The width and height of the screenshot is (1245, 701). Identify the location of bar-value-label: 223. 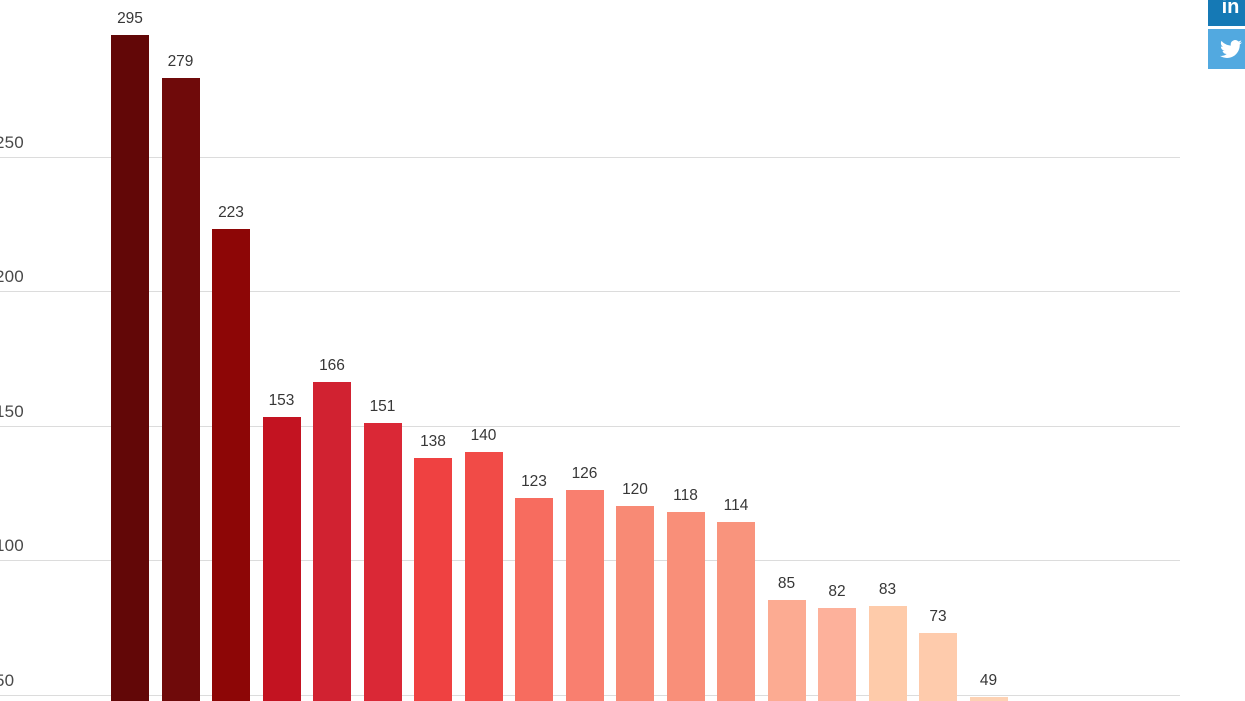
(231, 213).